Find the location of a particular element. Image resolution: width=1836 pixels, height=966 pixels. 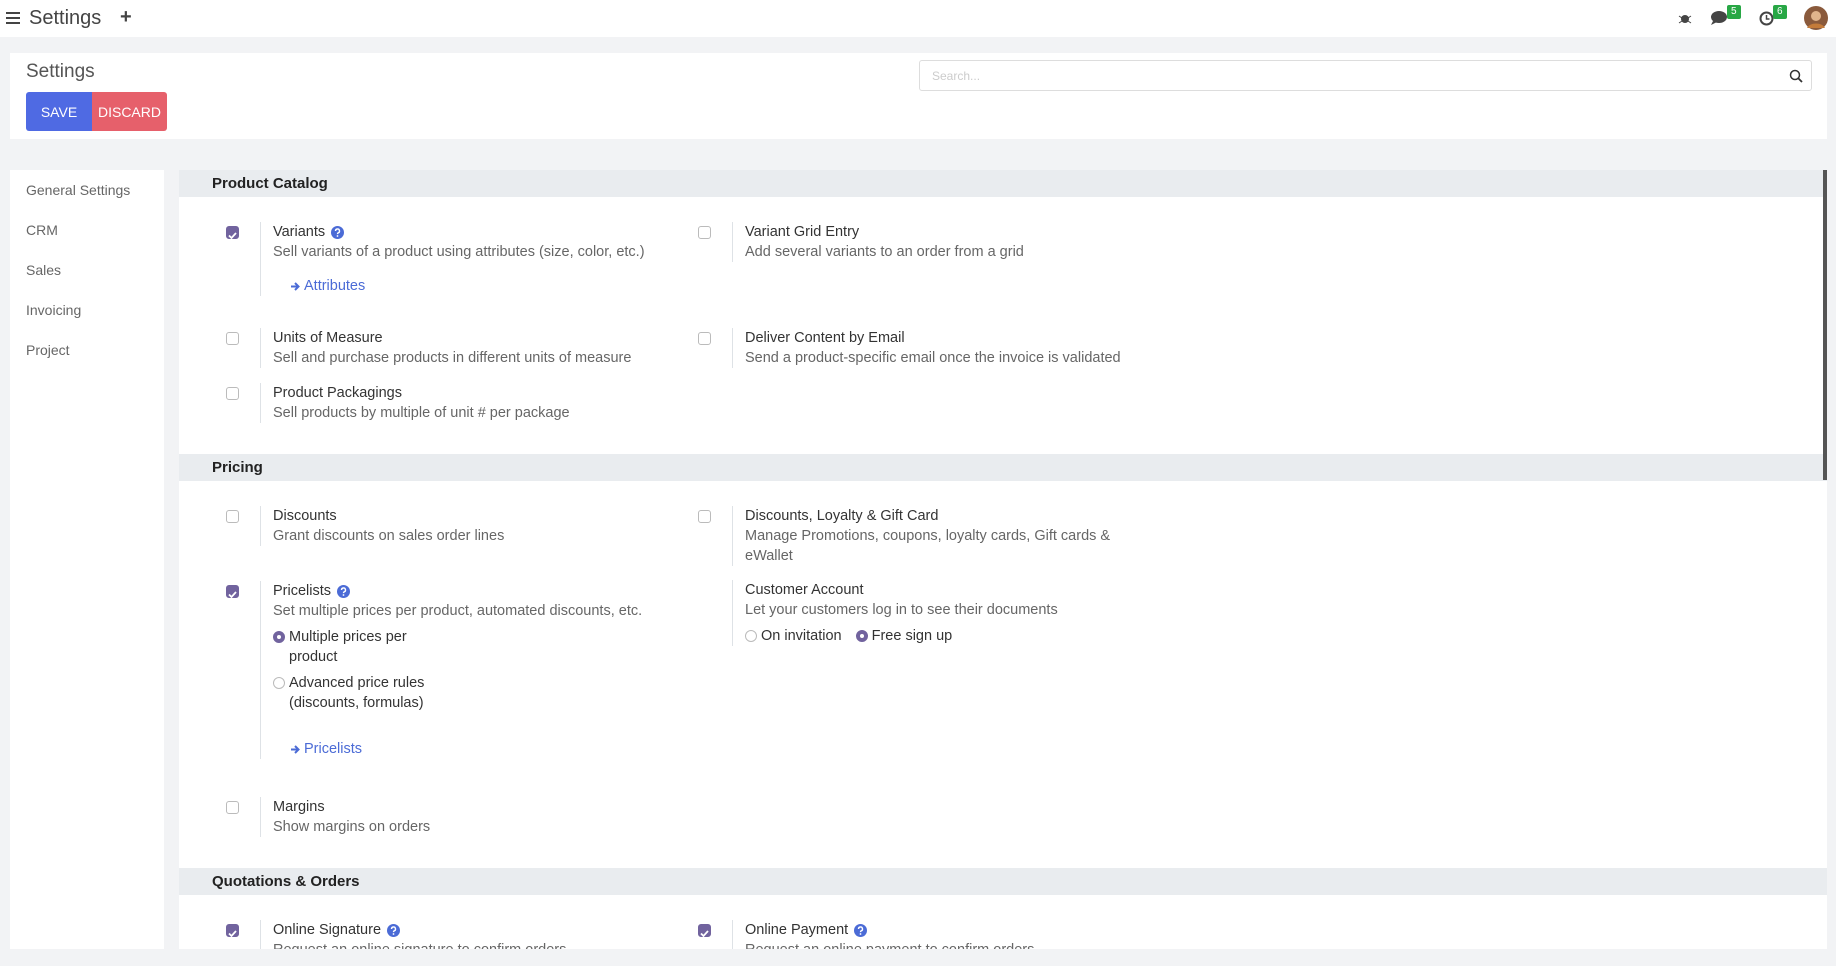

option-label: On invitation is located at coordinates (801, 636).